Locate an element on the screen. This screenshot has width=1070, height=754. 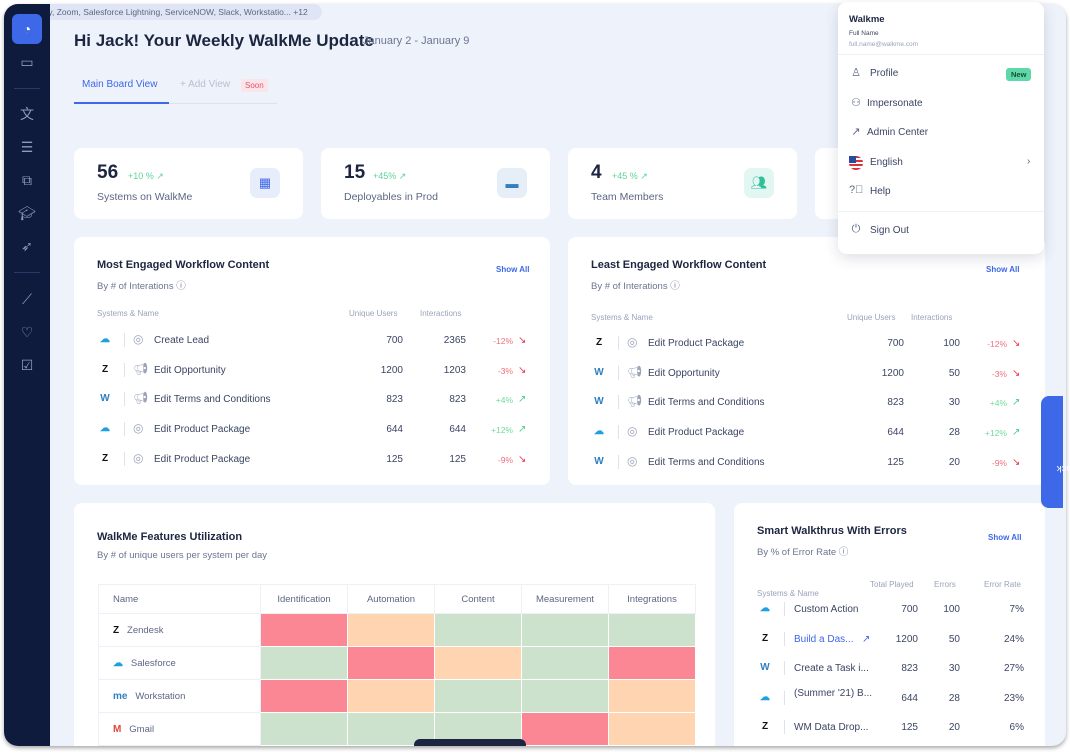
checklist-icon: ☑ is located at coordinates (27, 364).